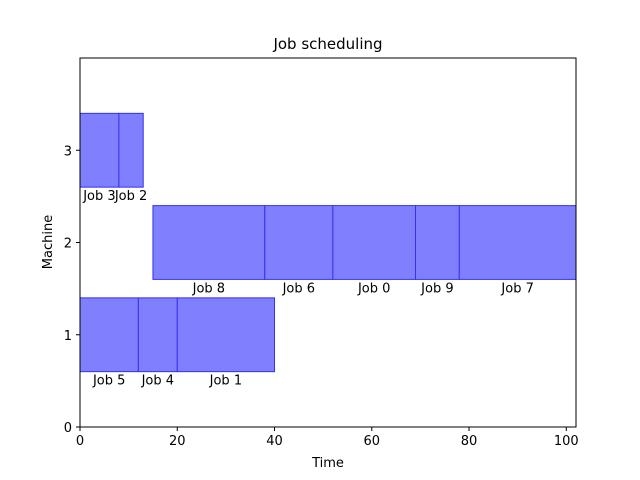 The height and width of the screenshot is (480, 640). Describe the element at coordinates (98, 196) in the screenshot. I see `task-label: Job 3` at that location.